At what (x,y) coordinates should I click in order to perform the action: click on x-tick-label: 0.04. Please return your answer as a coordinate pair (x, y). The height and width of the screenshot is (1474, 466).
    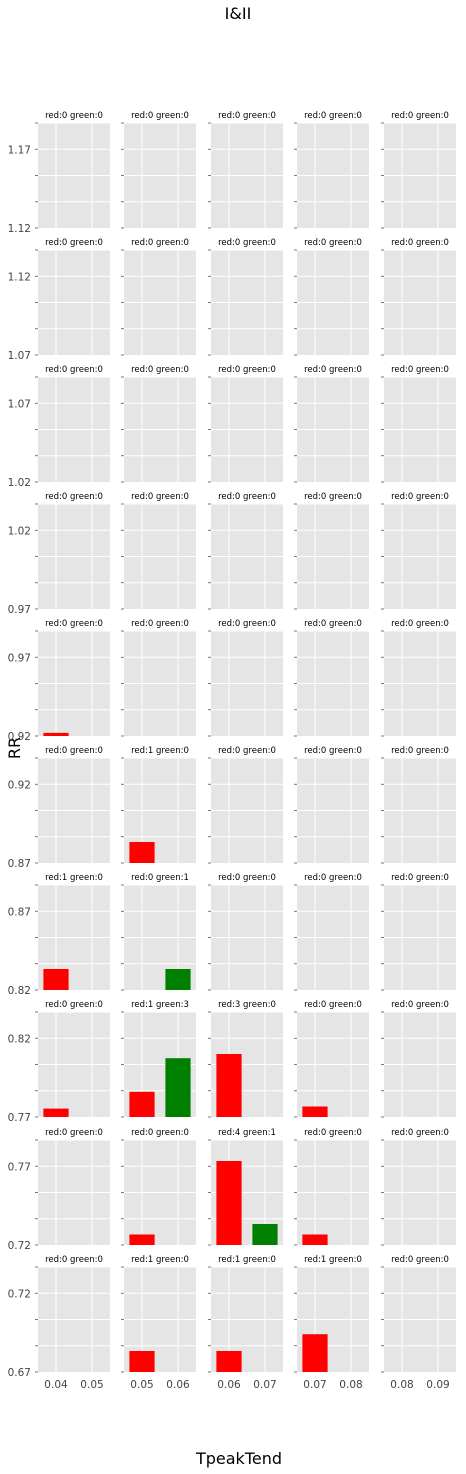
    Looking at the image, I should click on (56, 1385).